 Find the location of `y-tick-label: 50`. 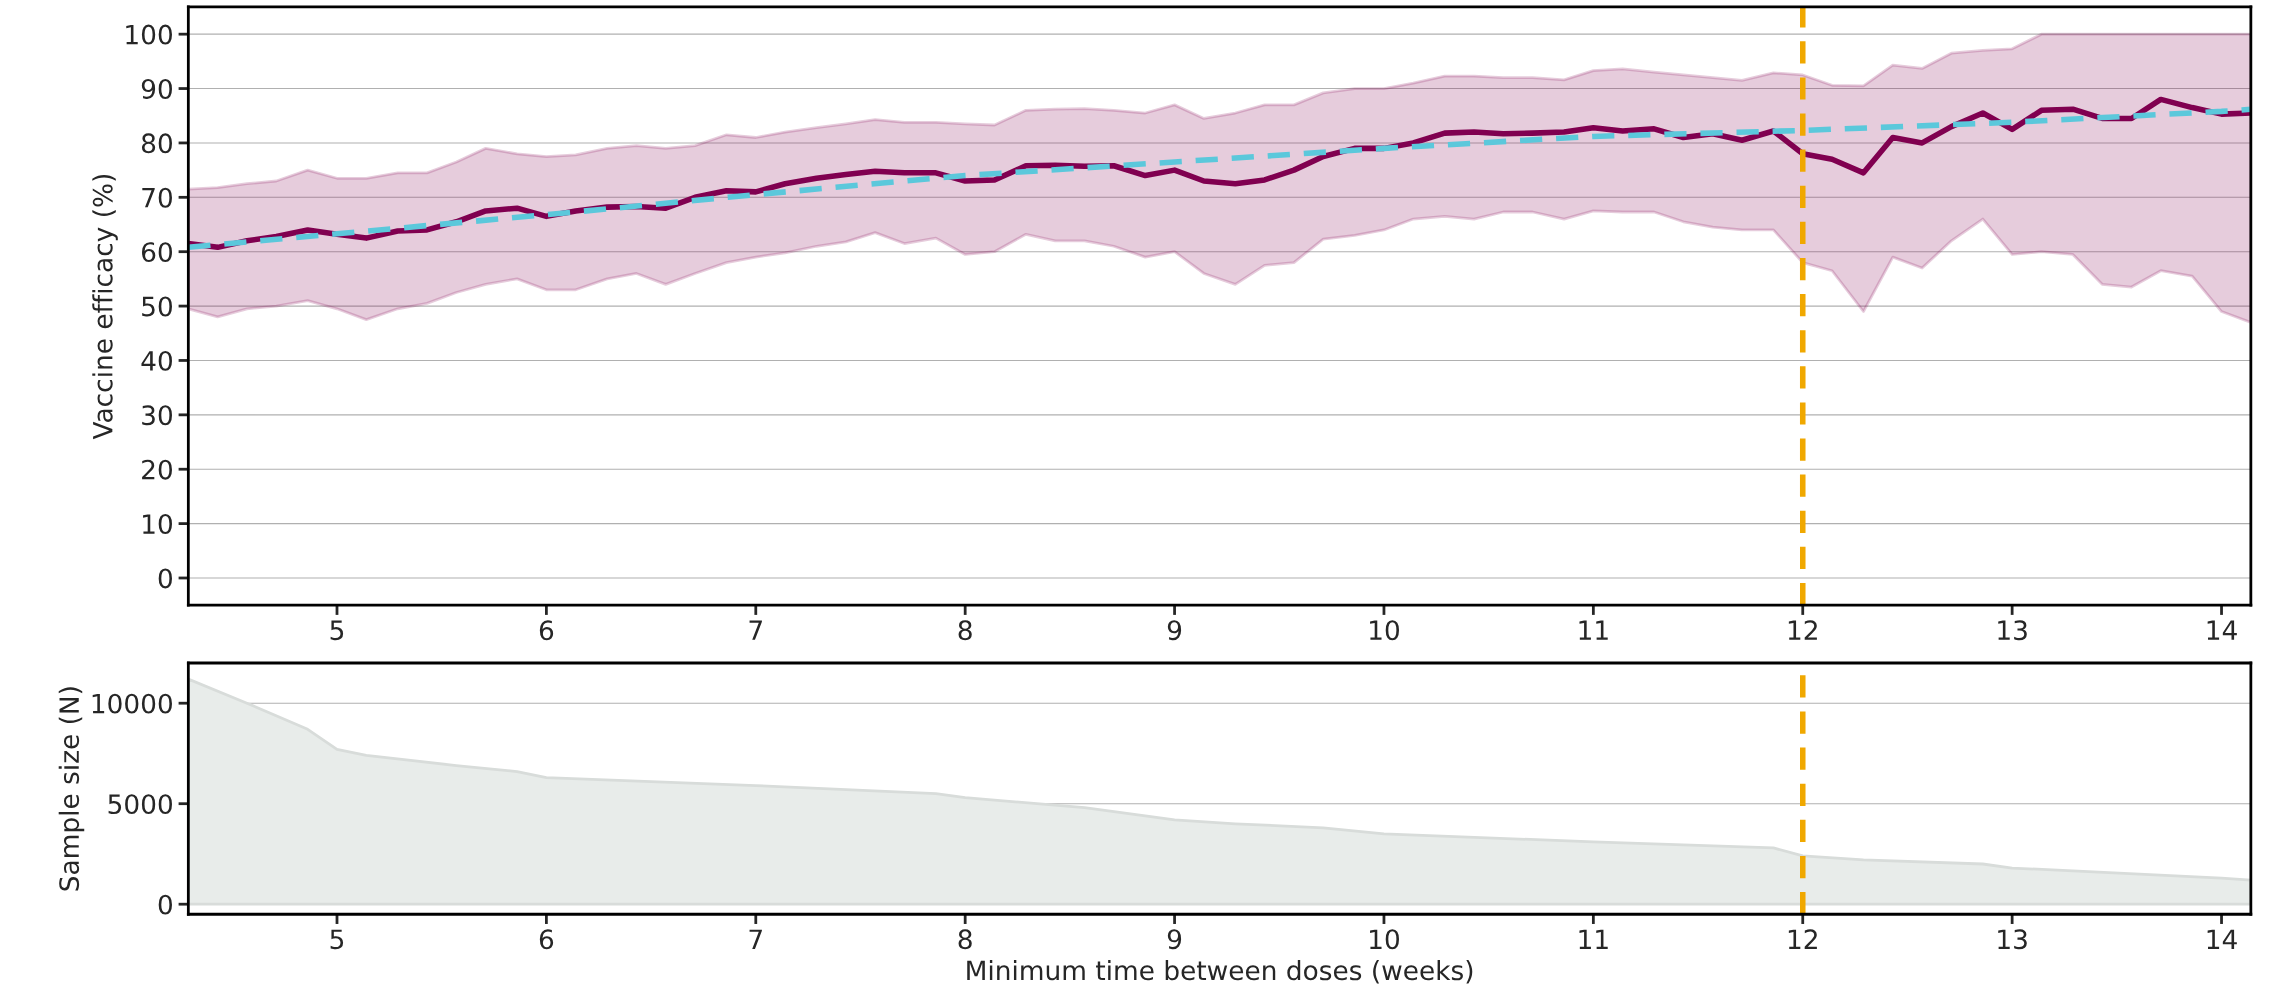

y-tick-label: 50 is located at coordinates (157, 306).